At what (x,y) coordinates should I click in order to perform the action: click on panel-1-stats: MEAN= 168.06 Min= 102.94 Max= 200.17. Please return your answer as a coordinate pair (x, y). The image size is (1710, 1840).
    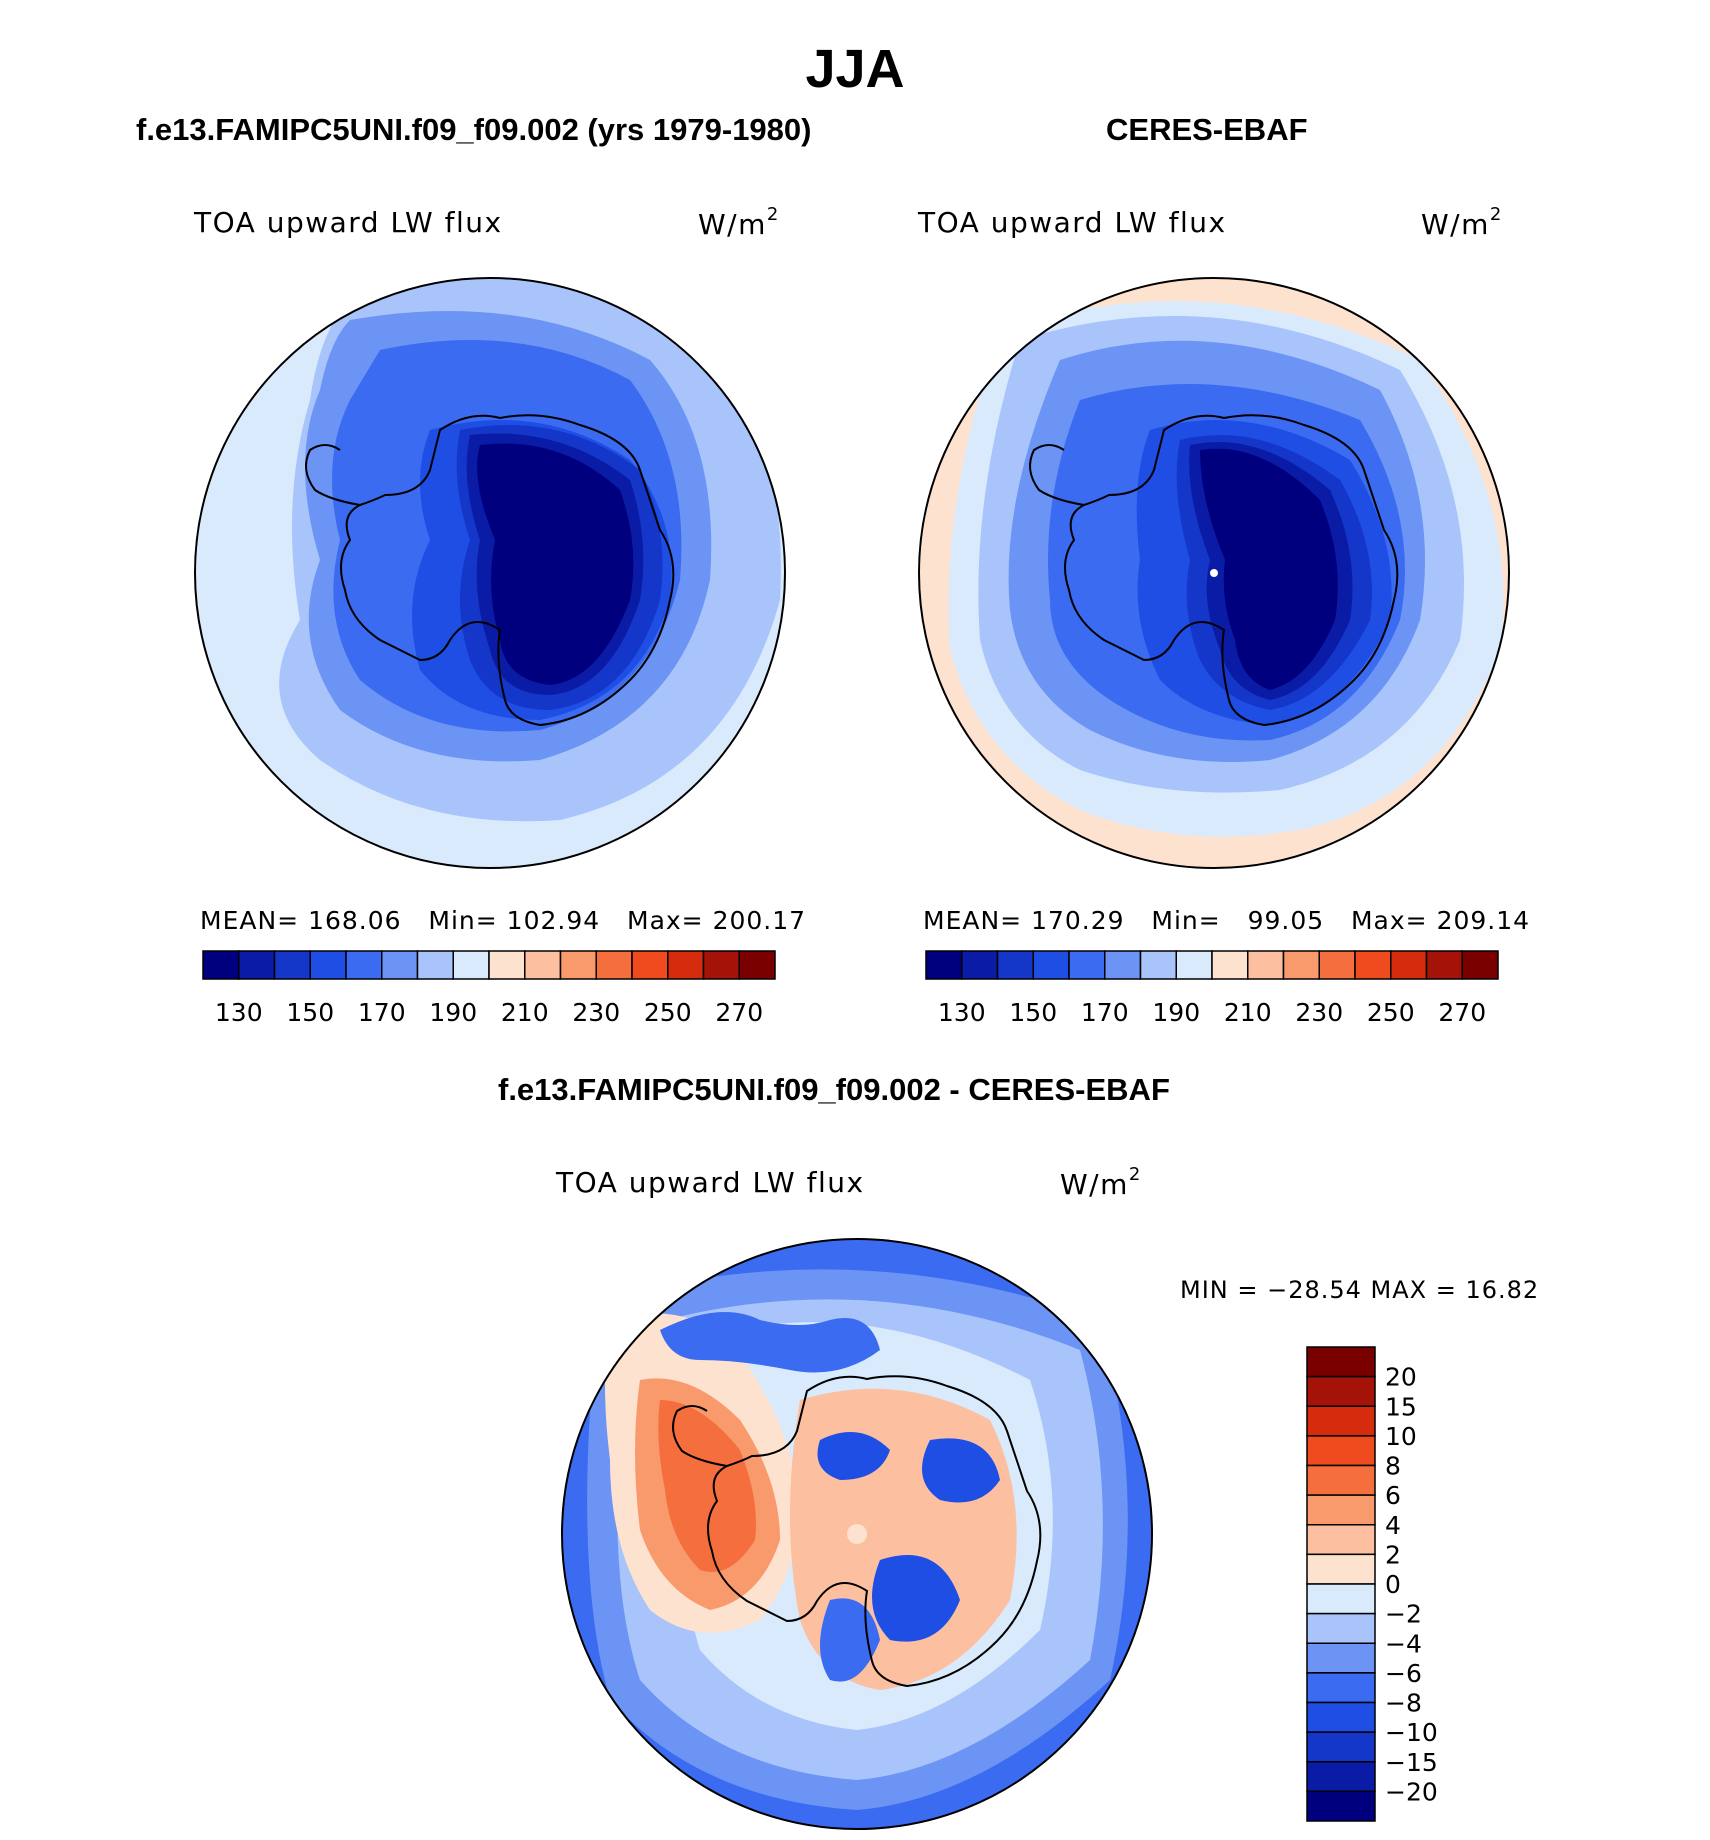
    Looking at the image, I should click on (503, 920).